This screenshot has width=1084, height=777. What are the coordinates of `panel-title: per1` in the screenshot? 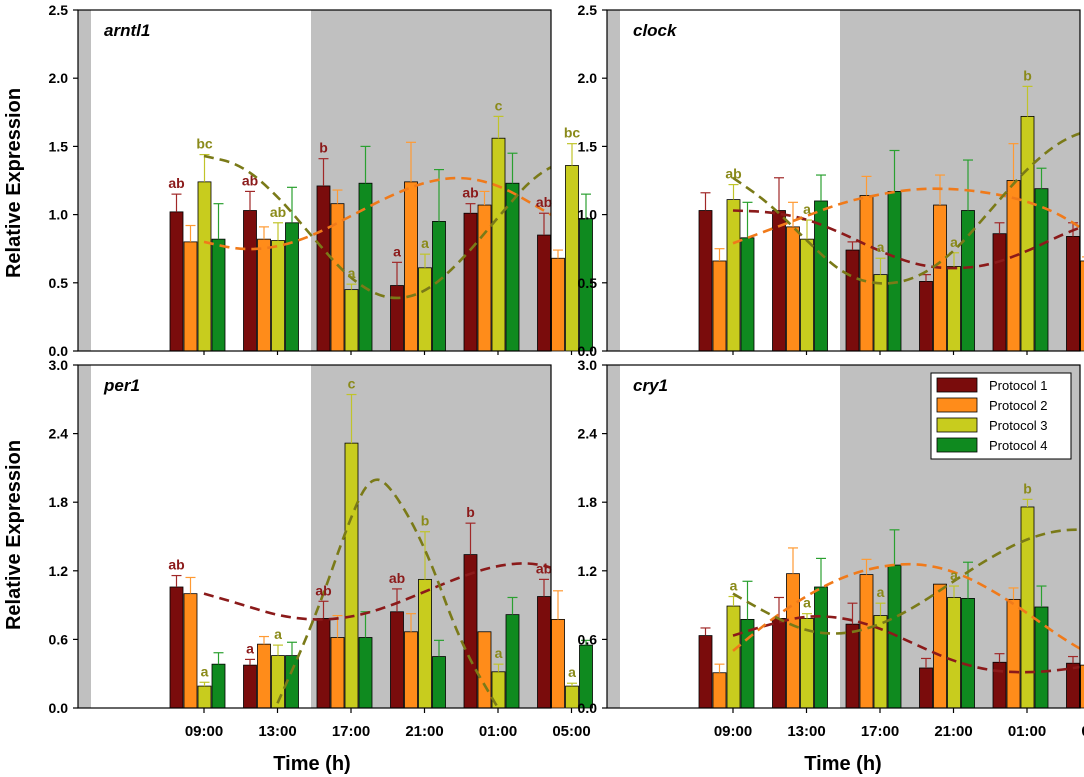 It's located at (121, 385).